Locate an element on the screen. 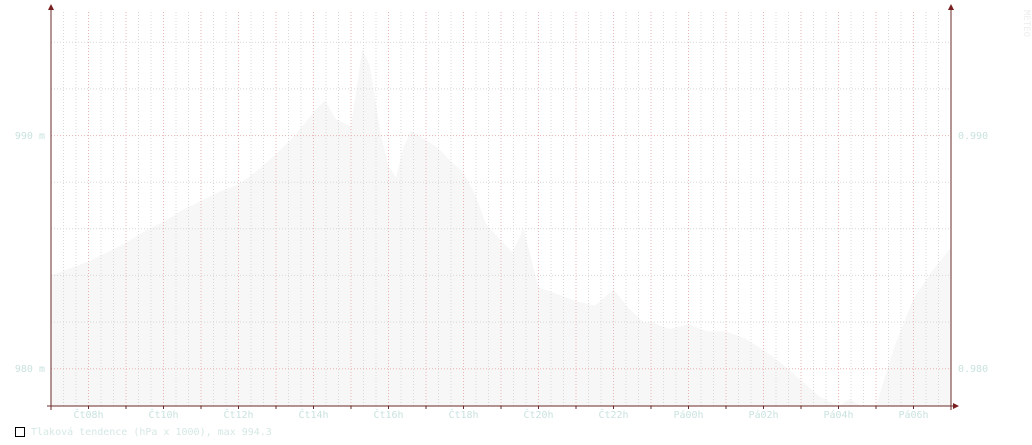 The height and width of the screenshot is (445, 1032). legend: Tlaková tendence (hPa x 1000), max 994.3 is located at coordinates (143, 432).